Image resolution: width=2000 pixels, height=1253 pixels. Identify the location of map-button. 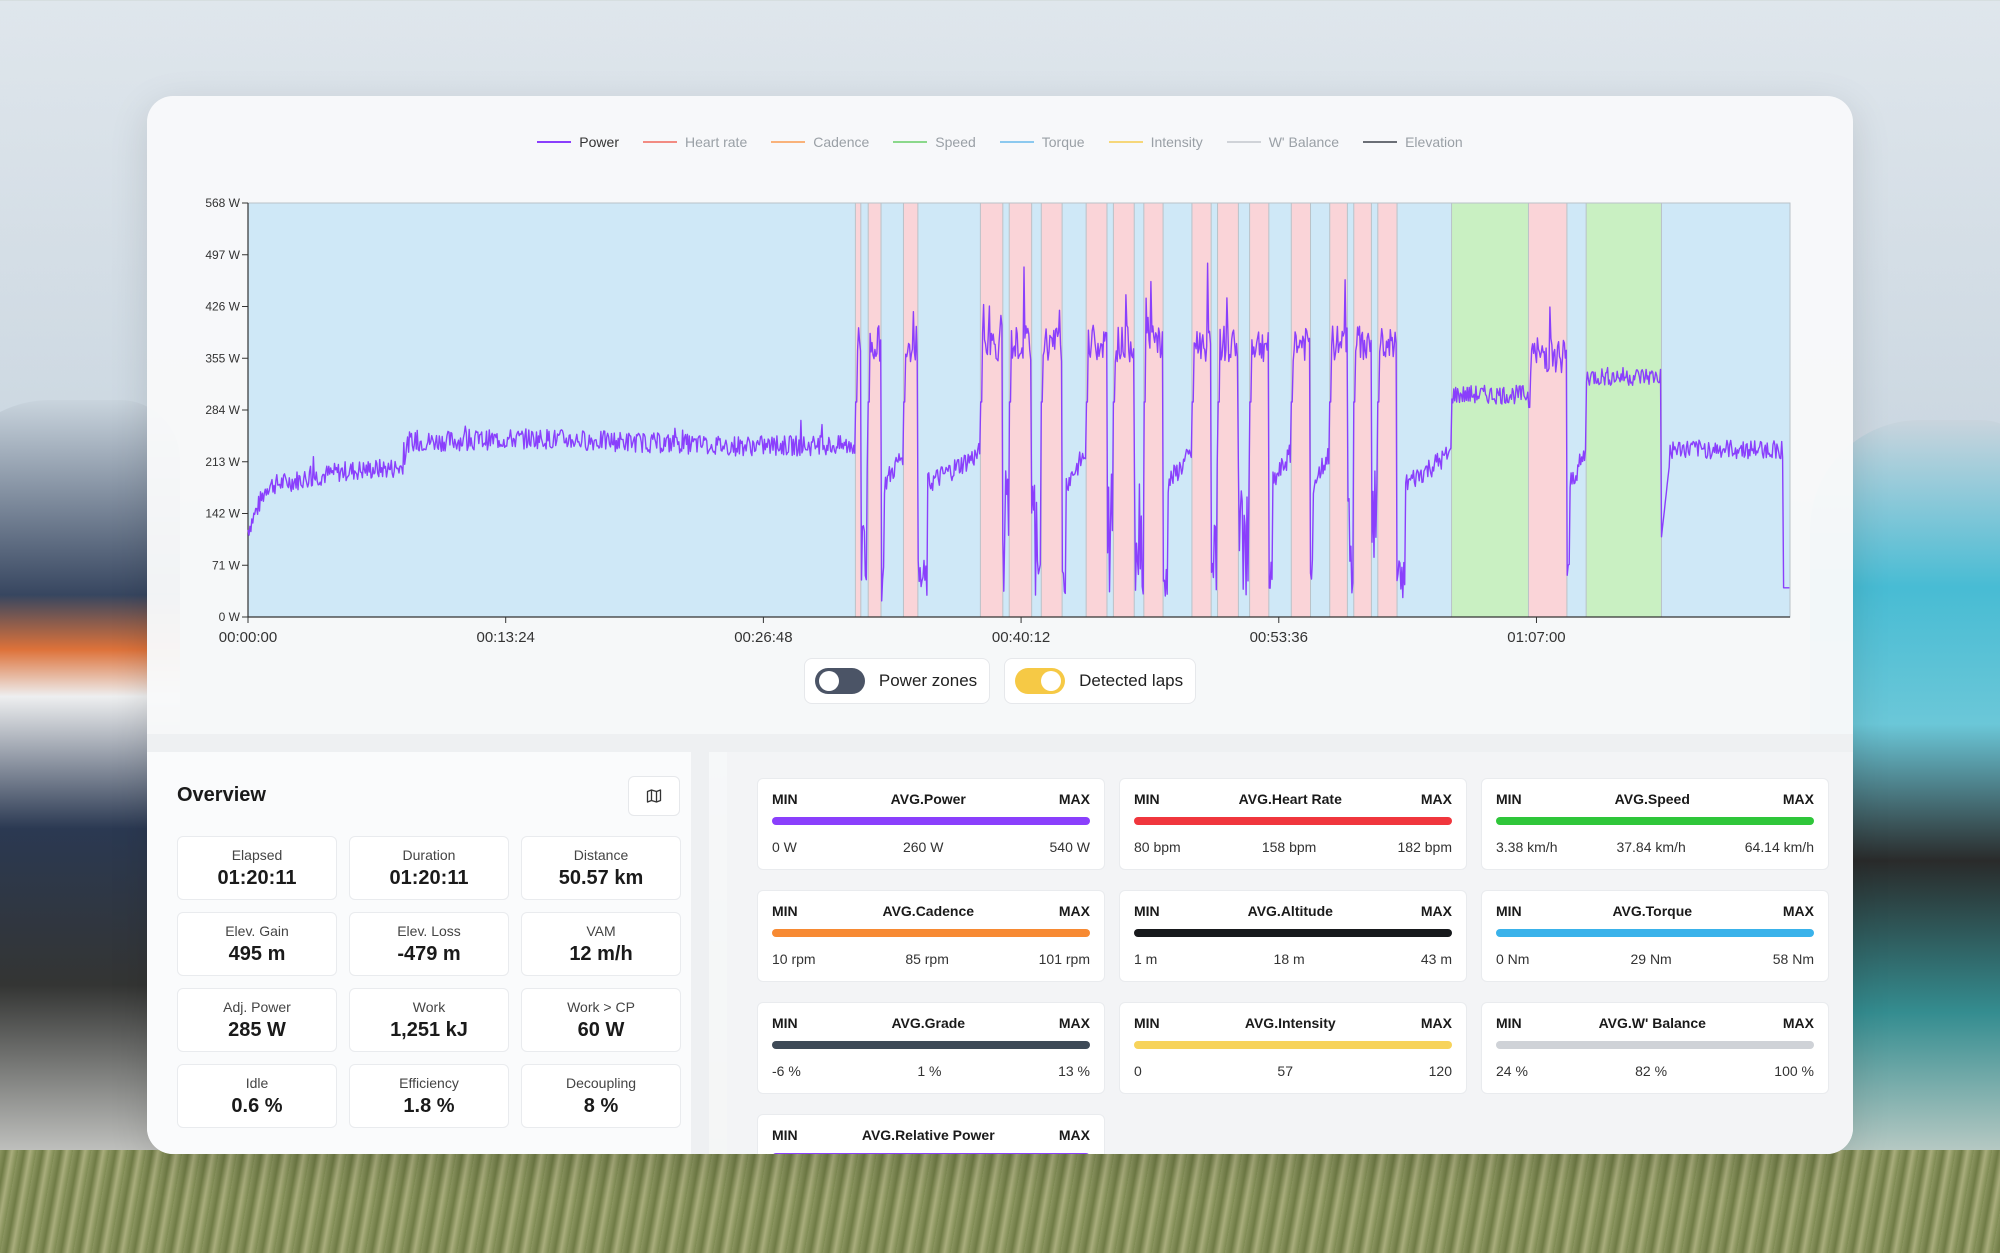
(654, 796).